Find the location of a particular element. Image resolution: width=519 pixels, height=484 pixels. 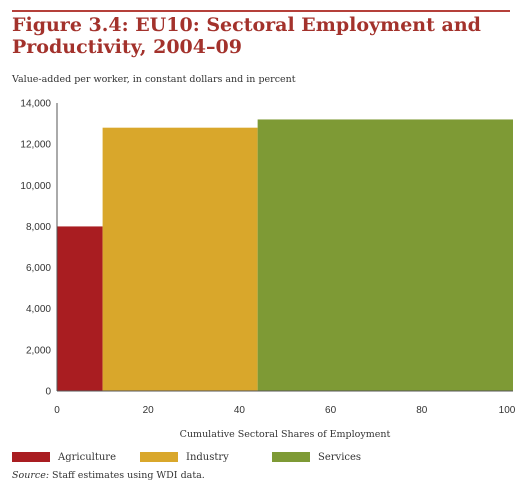

source-note: Source: Staff estimates using WDI data. is located at coordinates (108, 475).